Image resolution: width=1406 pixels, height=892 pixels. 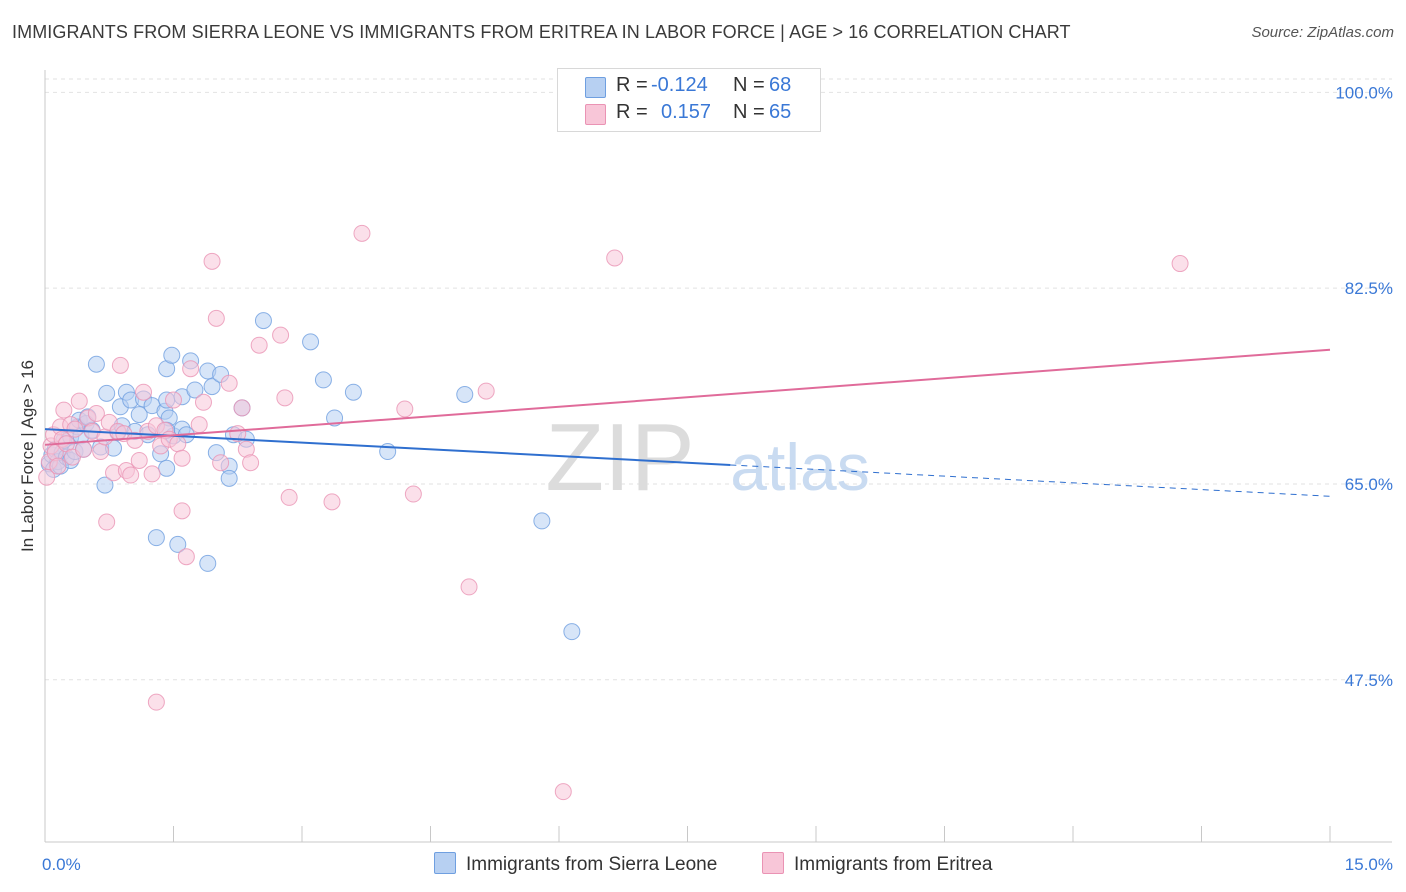 I want to click on y-tick-label: 65.0%, so click(x=1369, y=484).